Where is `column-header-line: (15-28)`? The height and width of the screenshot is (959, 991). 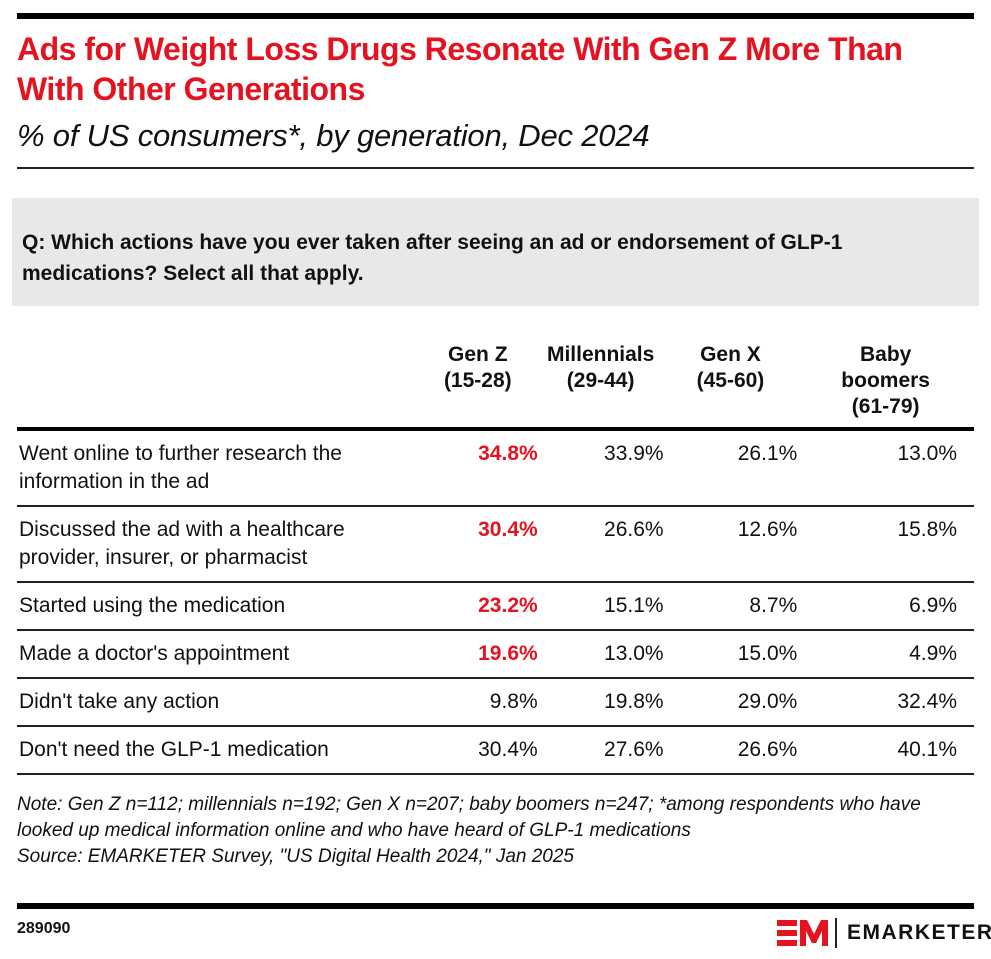
column-header-line: (15-28) is located at coordinates (477, 380).